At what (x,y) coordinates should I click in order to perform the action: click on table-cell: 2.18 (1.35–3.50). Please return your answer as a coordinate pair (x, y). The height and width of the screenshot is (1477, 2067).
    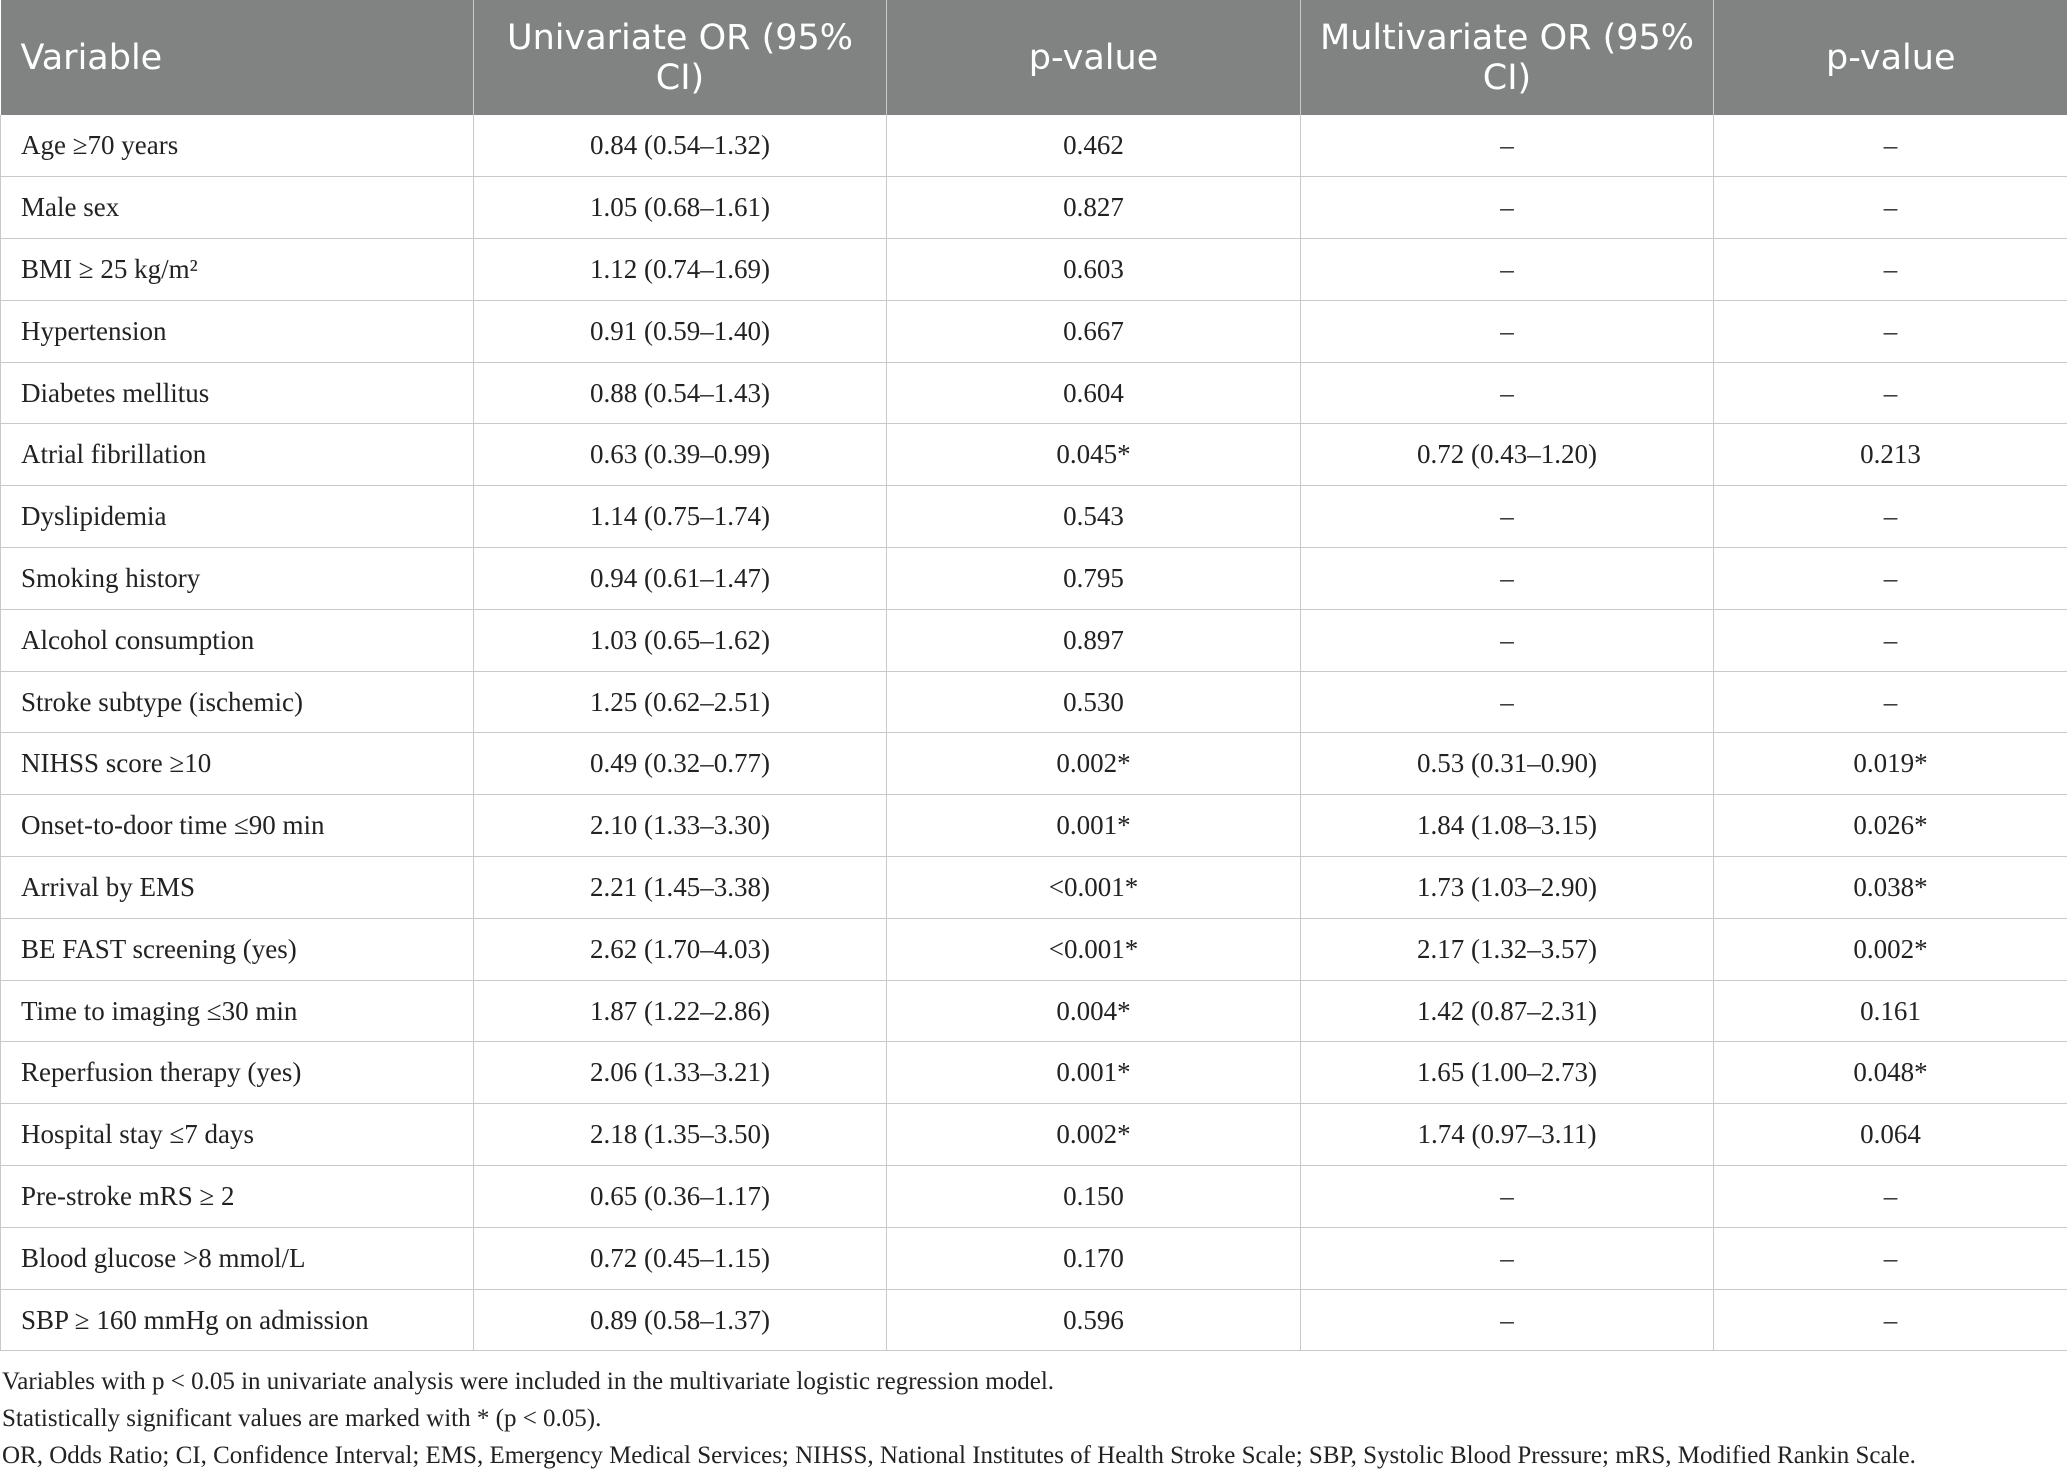
    Looking at the image, I should click on (680, 1135).